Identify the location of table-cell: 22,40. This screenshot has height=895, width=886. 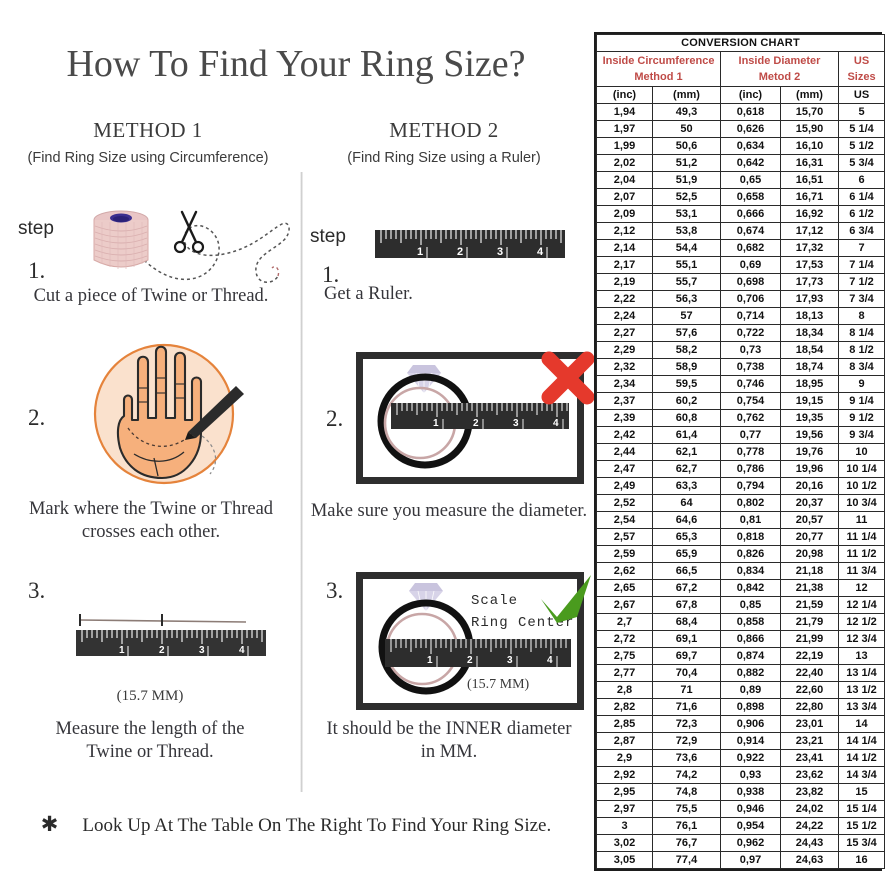
(809, 673).